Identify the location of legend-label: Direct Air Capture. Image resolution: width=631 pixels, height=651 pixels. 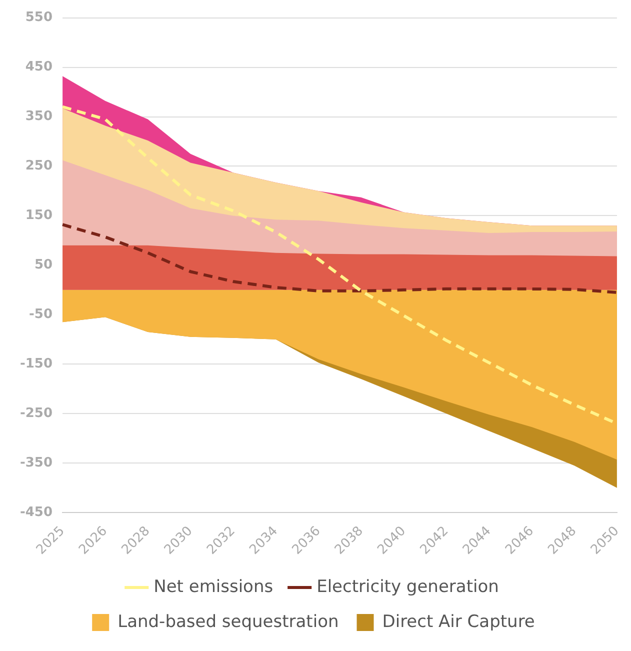
(458, 622).